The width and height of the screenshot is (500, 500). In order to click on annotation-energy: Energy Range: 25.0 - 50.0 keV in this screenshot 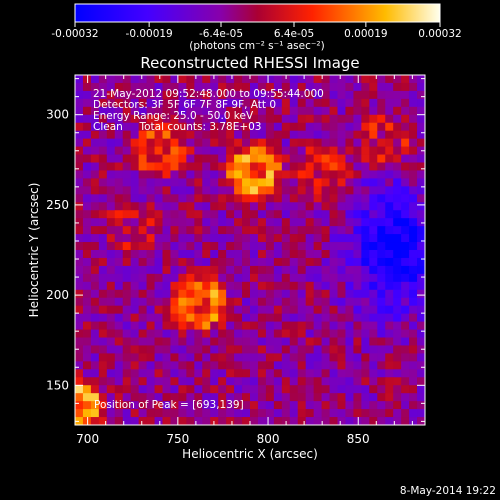, I will do `click(173, 116)`.